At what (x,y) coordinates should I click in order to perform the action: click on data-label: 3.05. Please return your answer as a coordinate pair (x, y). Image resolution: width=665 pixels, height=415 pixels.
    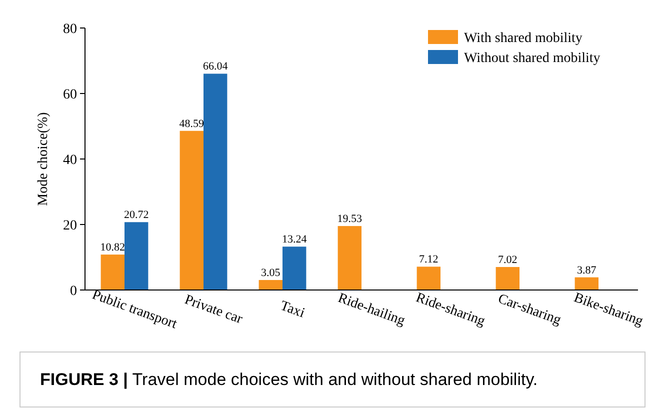
    Looking at the image, I should click on (271, 273).